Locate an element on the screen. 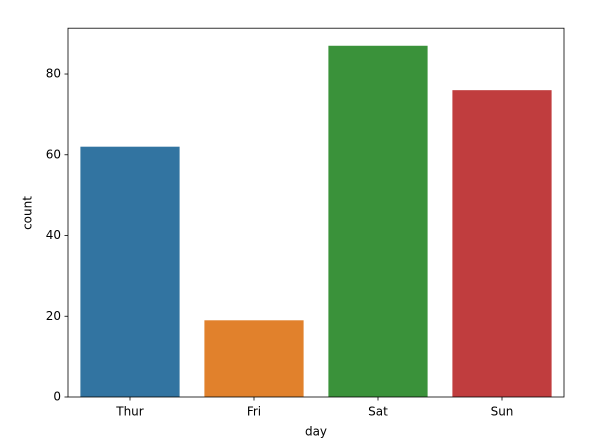 This screenshot has width=594, height=447. x-tick-label: Thur is located at coordinates (129, 412).